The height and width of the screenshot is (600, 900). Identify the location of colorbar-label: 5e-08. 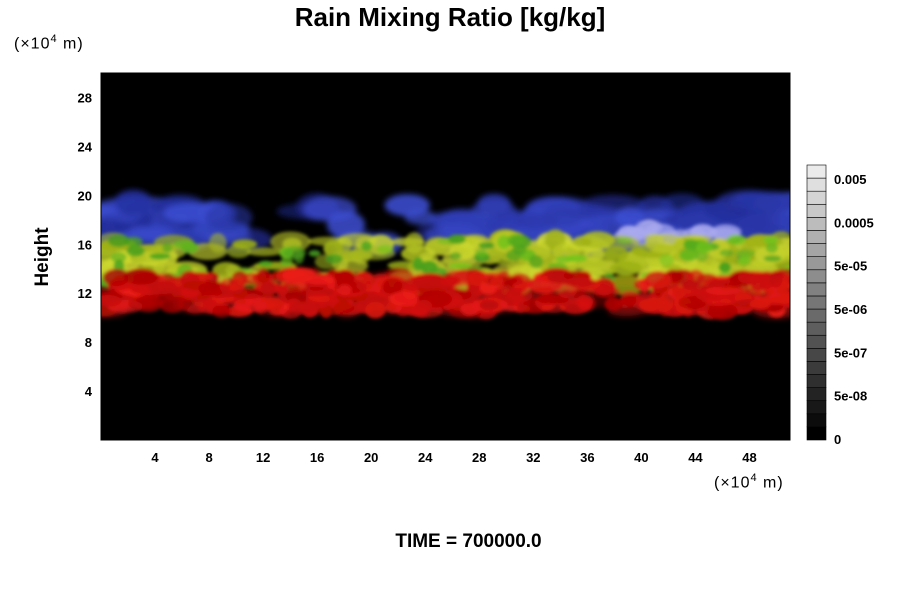
(850, 396).